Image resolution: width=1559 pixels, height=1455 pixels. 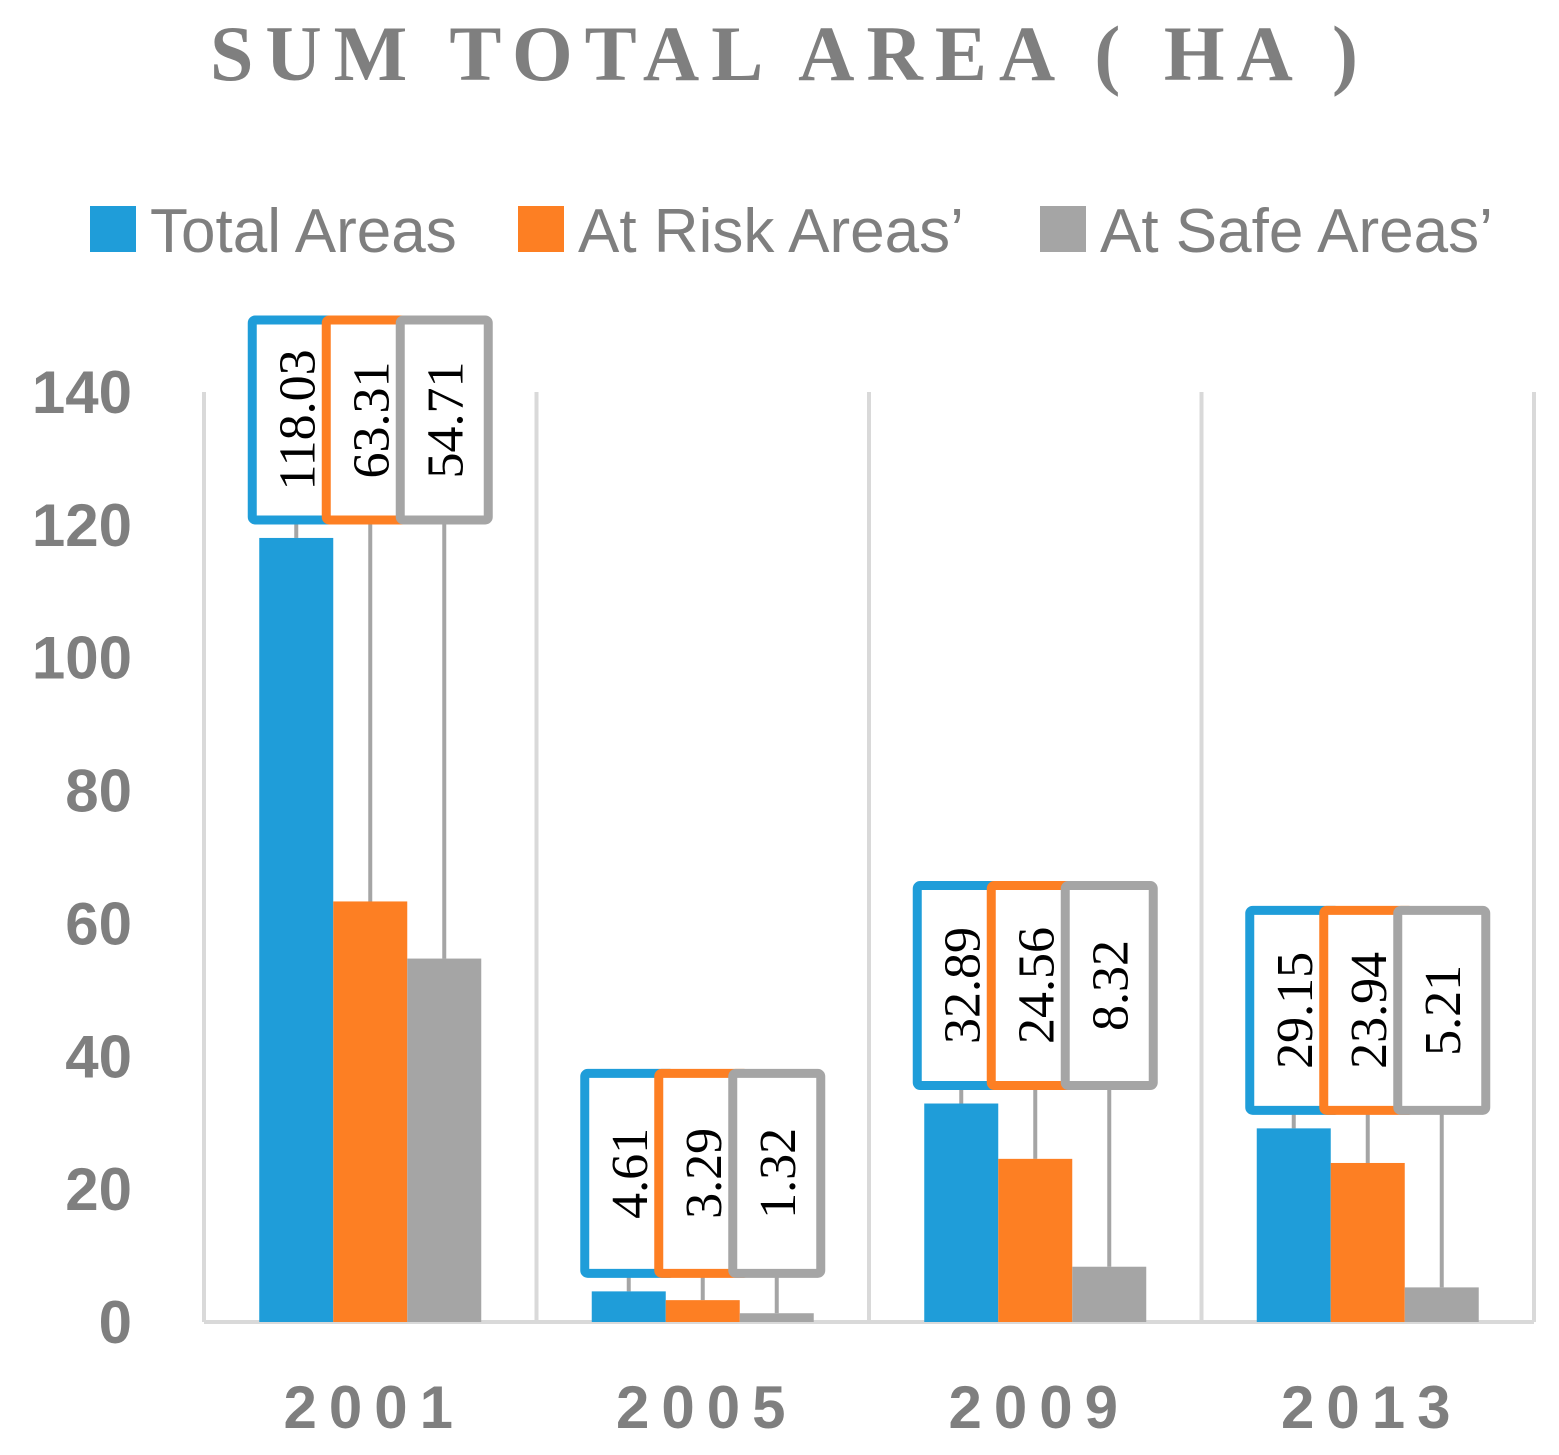 What do you see at coordinates (630, 1173) in the screenshot?
I see `data-label-text: 4.61` at bounding box center [630, 1173].